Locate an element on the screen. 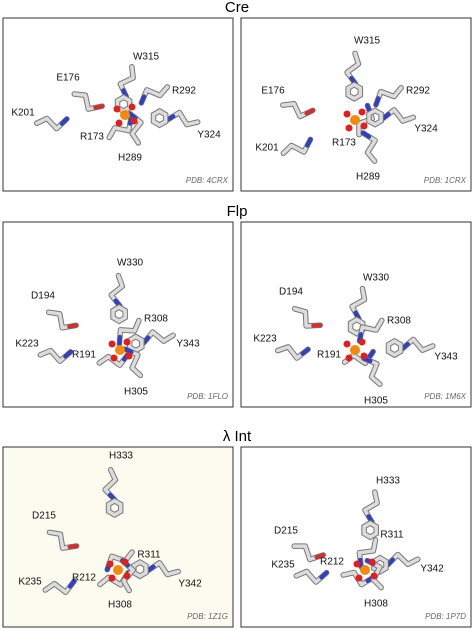  panel: W315 E176 R292 K201 R173 Y324 H289 PDB: 4CRX is located at coordinates (118, 104).